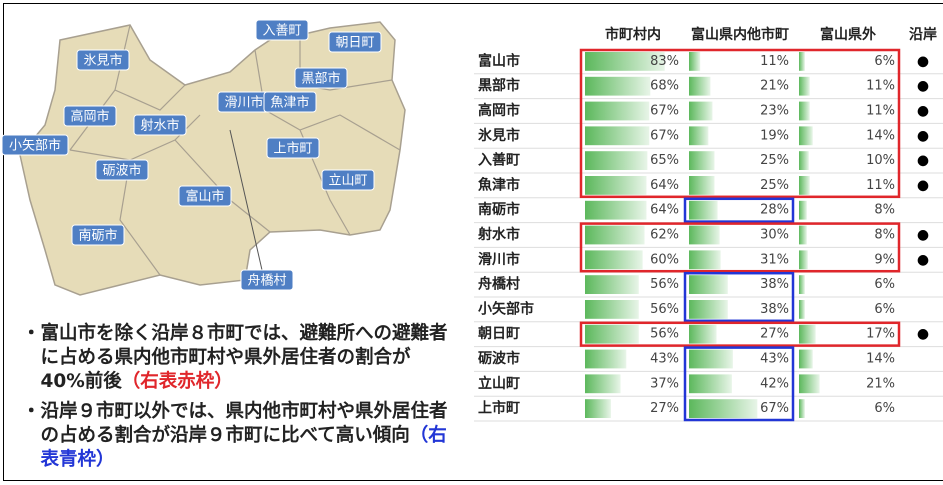 Image resolution: width=943 pixels, height=485 pixels. Describe the element at coordinates (740, 34) in the screenshot. I see `col-header: 富山県内他市町` at that location.